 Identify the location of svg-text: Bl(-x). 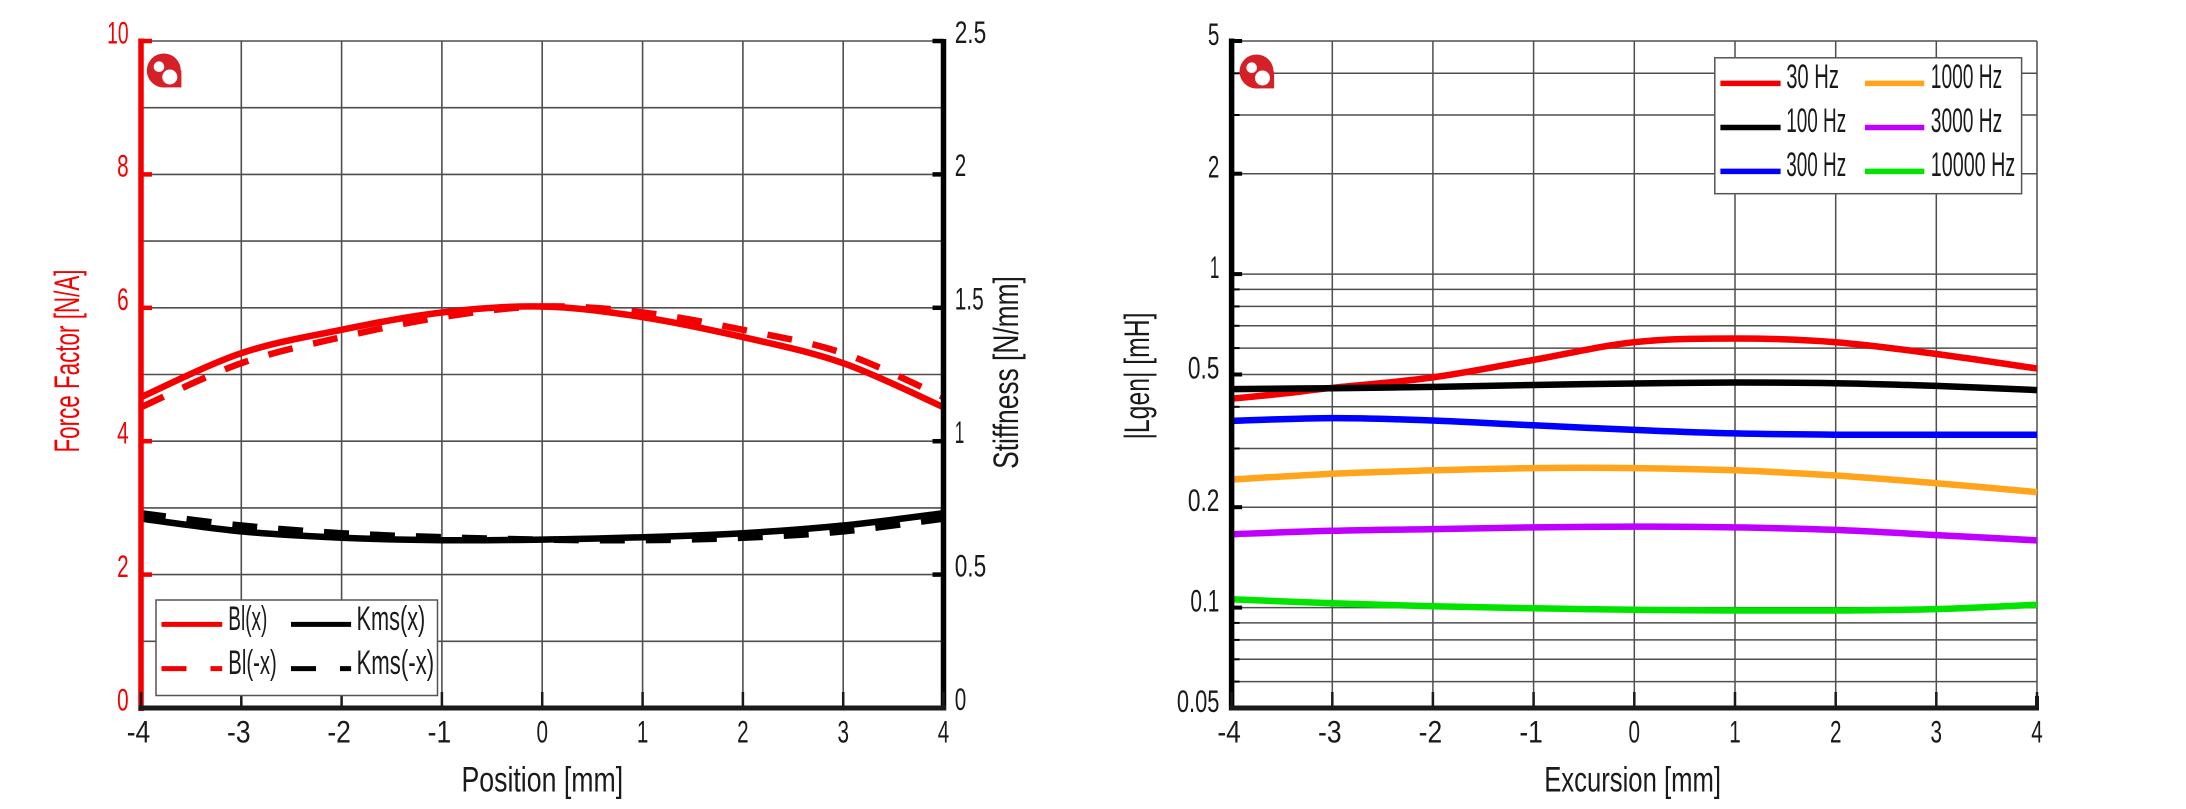
(252, 663).